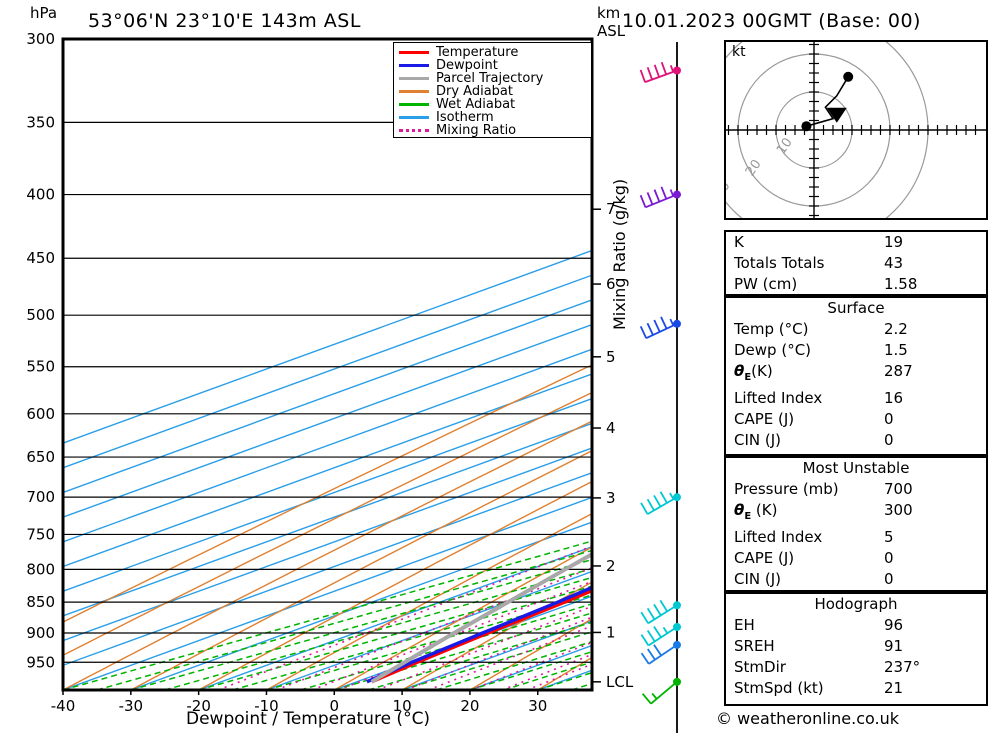 This screenshot has height=733, width=1000. What do you see at coordinates (856, 625) in the screenshot?
I see `stats-row: EH 96` at bounding box center [856, 625].